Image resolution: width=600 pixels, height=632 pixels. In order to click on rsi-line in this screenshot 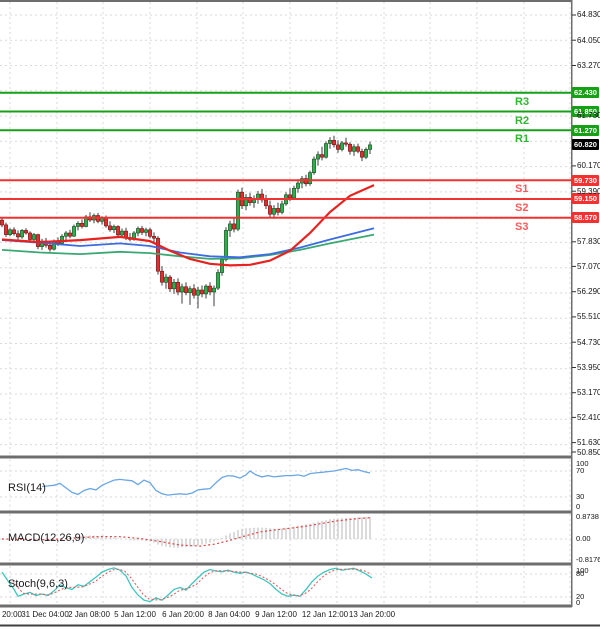, I will do `click(206, 481)`.